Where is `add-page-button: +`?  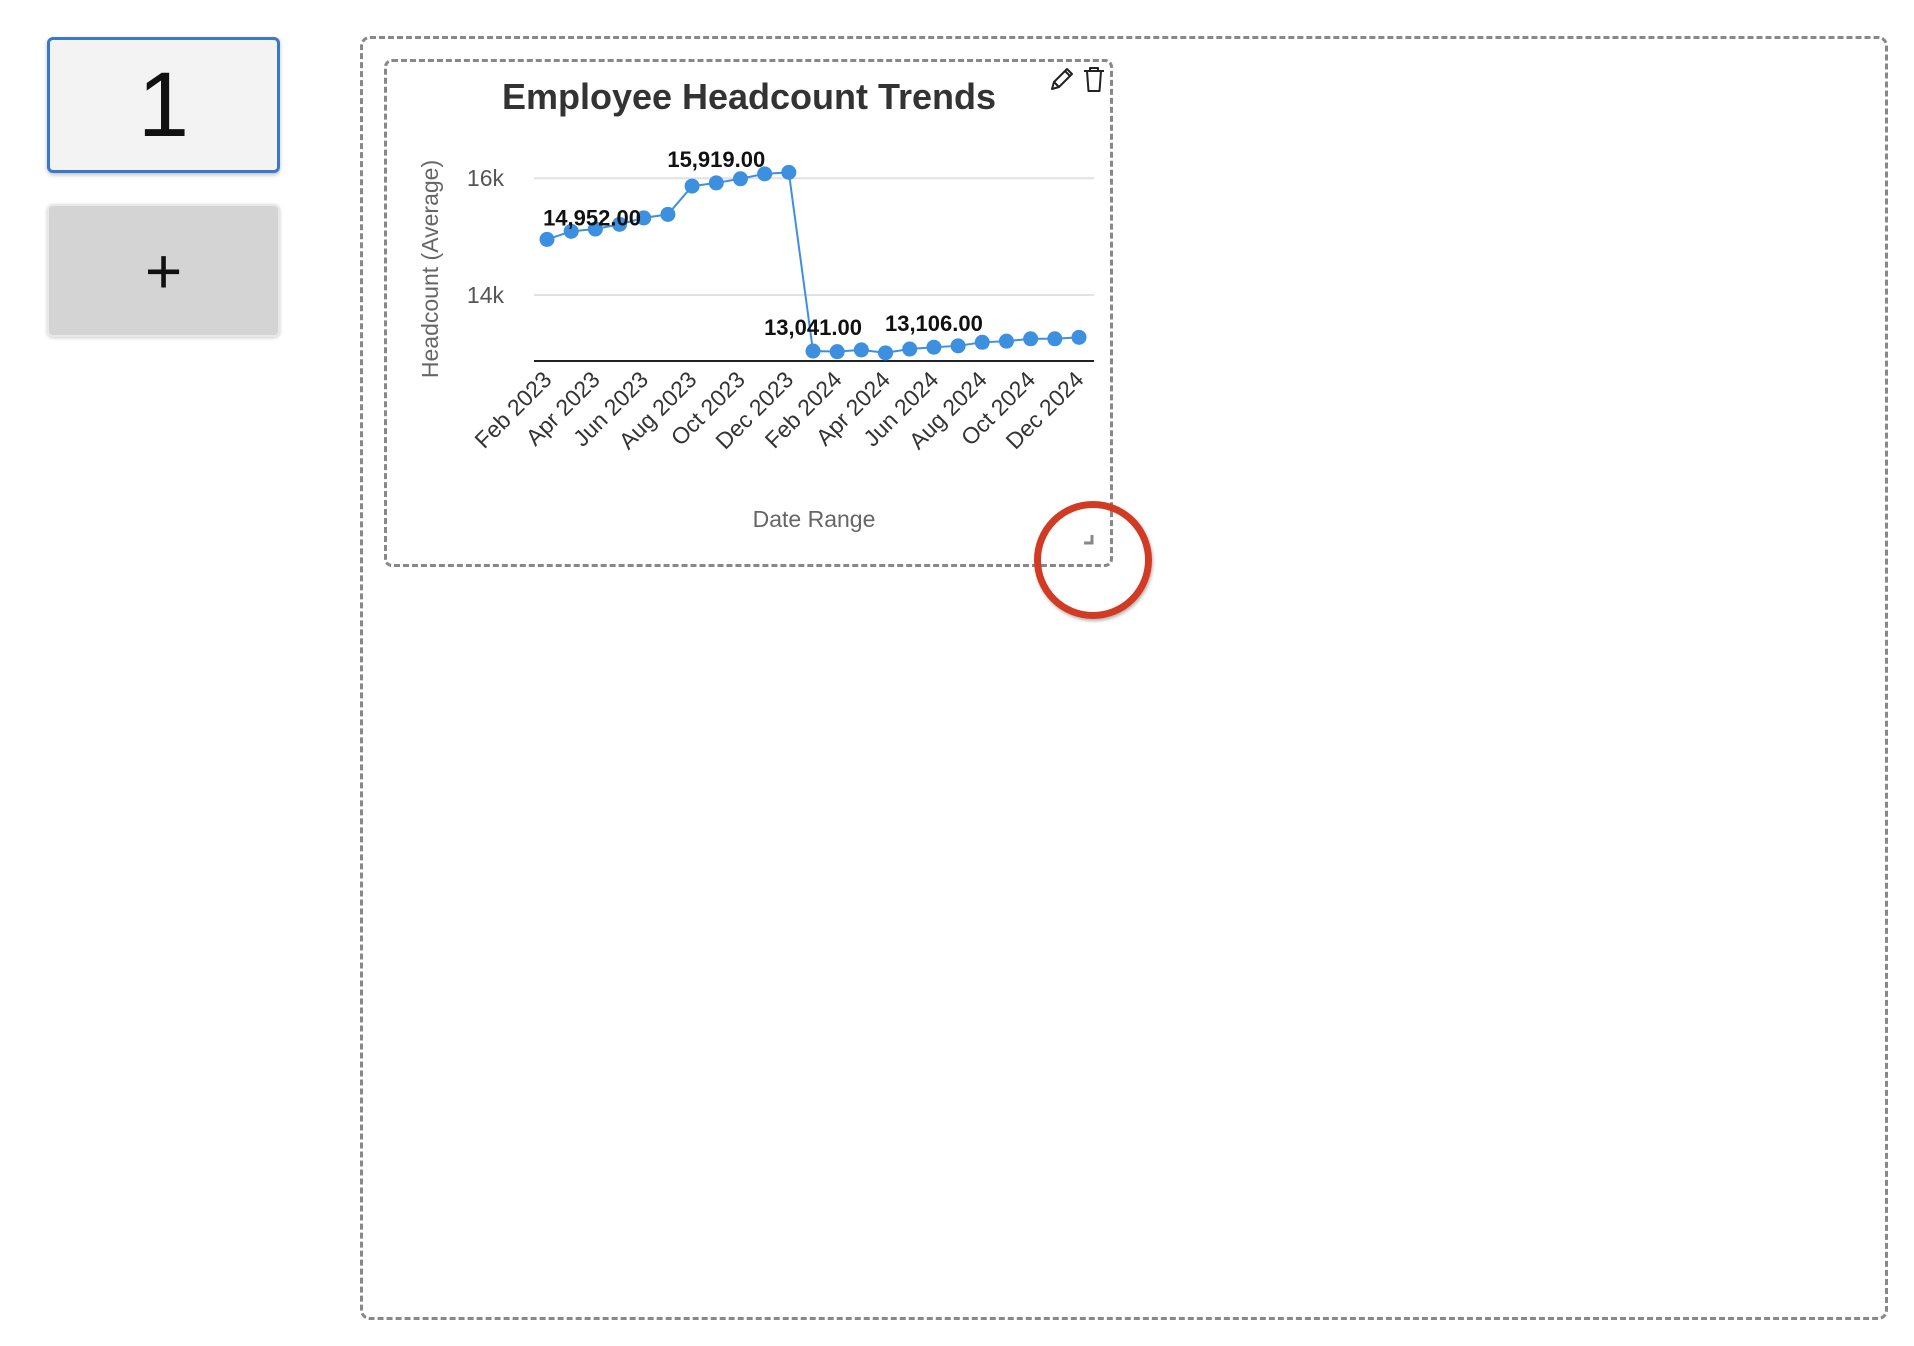
add-page-button: + is located at coordinates (163, 270).